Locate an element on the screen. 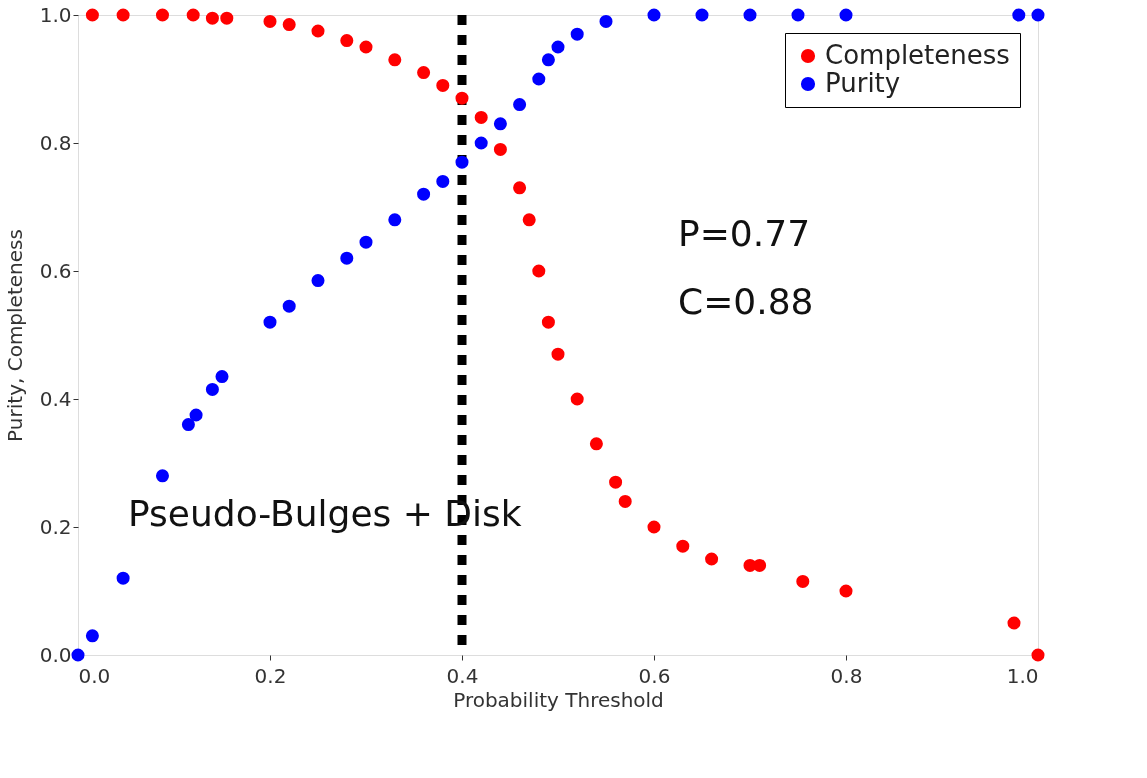 The image size is (1147, 778). x-tick-label: 0.2 is located at coordinates (270, 675).